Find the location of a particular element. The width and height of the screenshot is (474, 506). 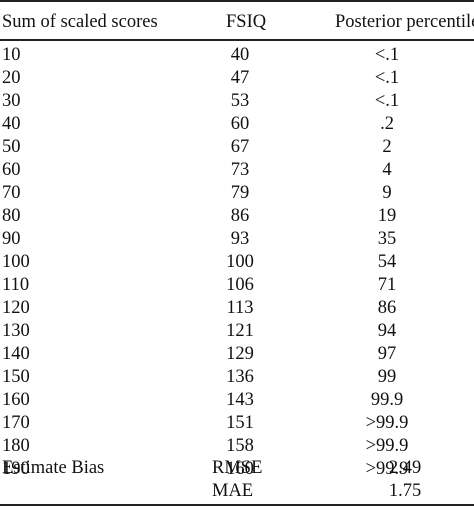

footer-row-rmse: Estimate Bias RMSE 2.49 is located at coordinates (237, 468).